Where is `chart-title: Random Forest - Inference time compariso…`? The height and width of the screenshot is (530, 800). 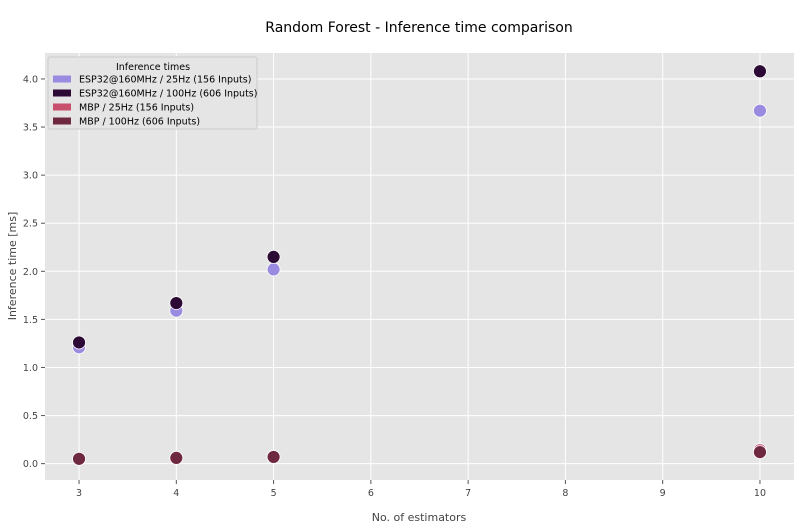 chart-title: Random Forest - Inference time compariso… is located at coordinates (418, 28).